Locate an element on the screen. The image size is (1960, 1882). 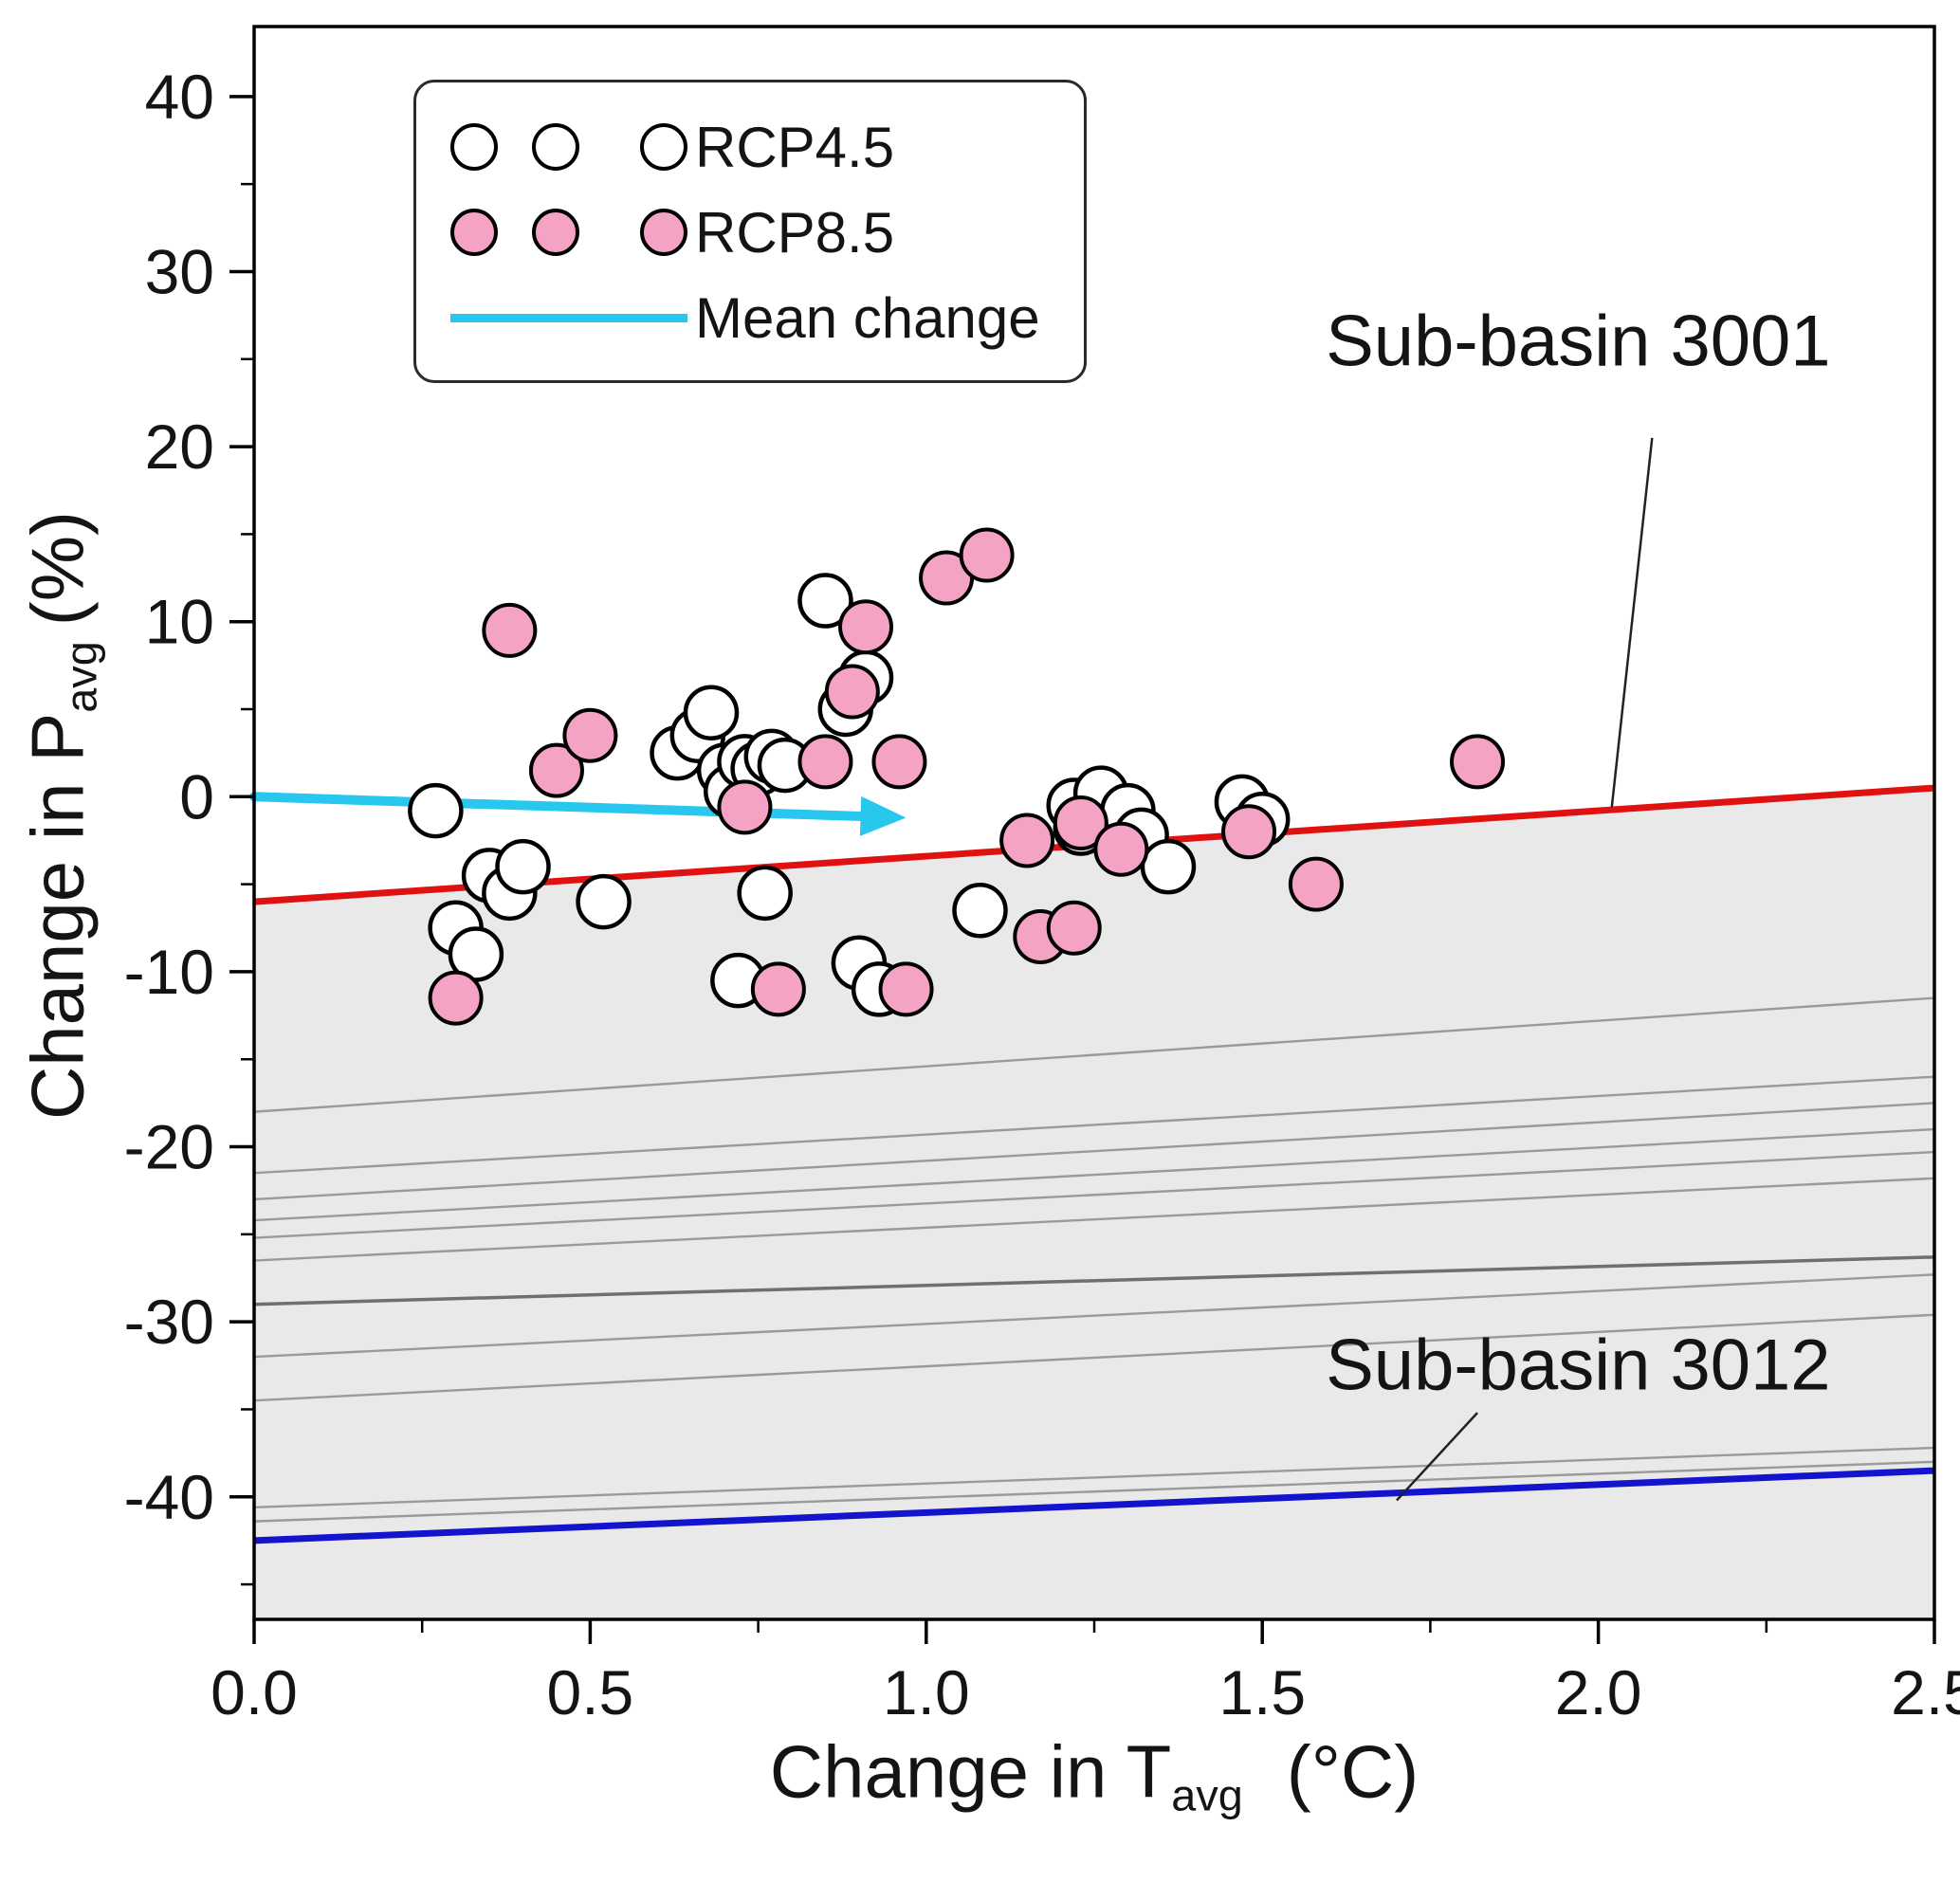
legend-item-rcp85: RCP8.5 is located at coordinates (745, 232).